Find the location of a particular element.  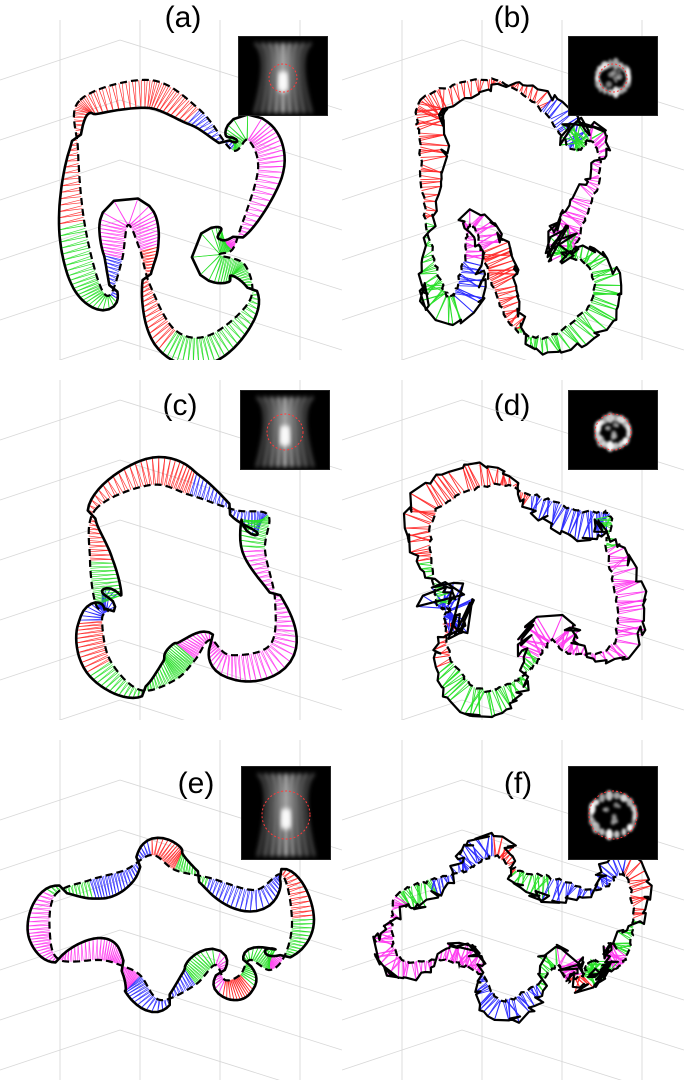

speckle is located at coordinates (633, 808).